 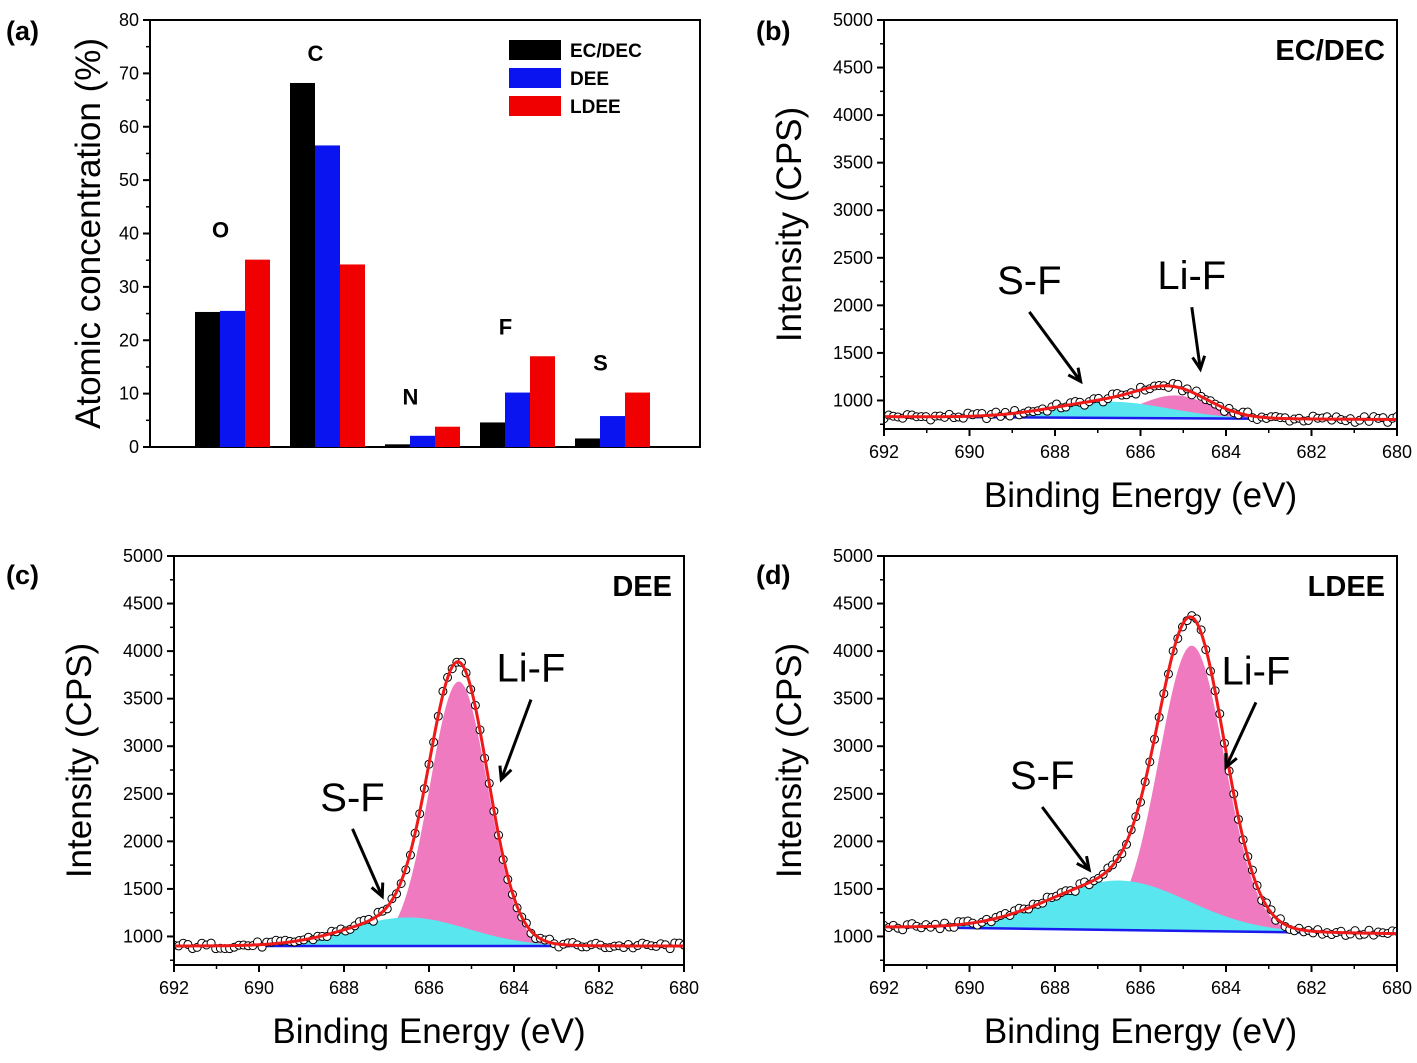 I want to click on y-tick-label-b: 3500, so click(x=853, y=163).